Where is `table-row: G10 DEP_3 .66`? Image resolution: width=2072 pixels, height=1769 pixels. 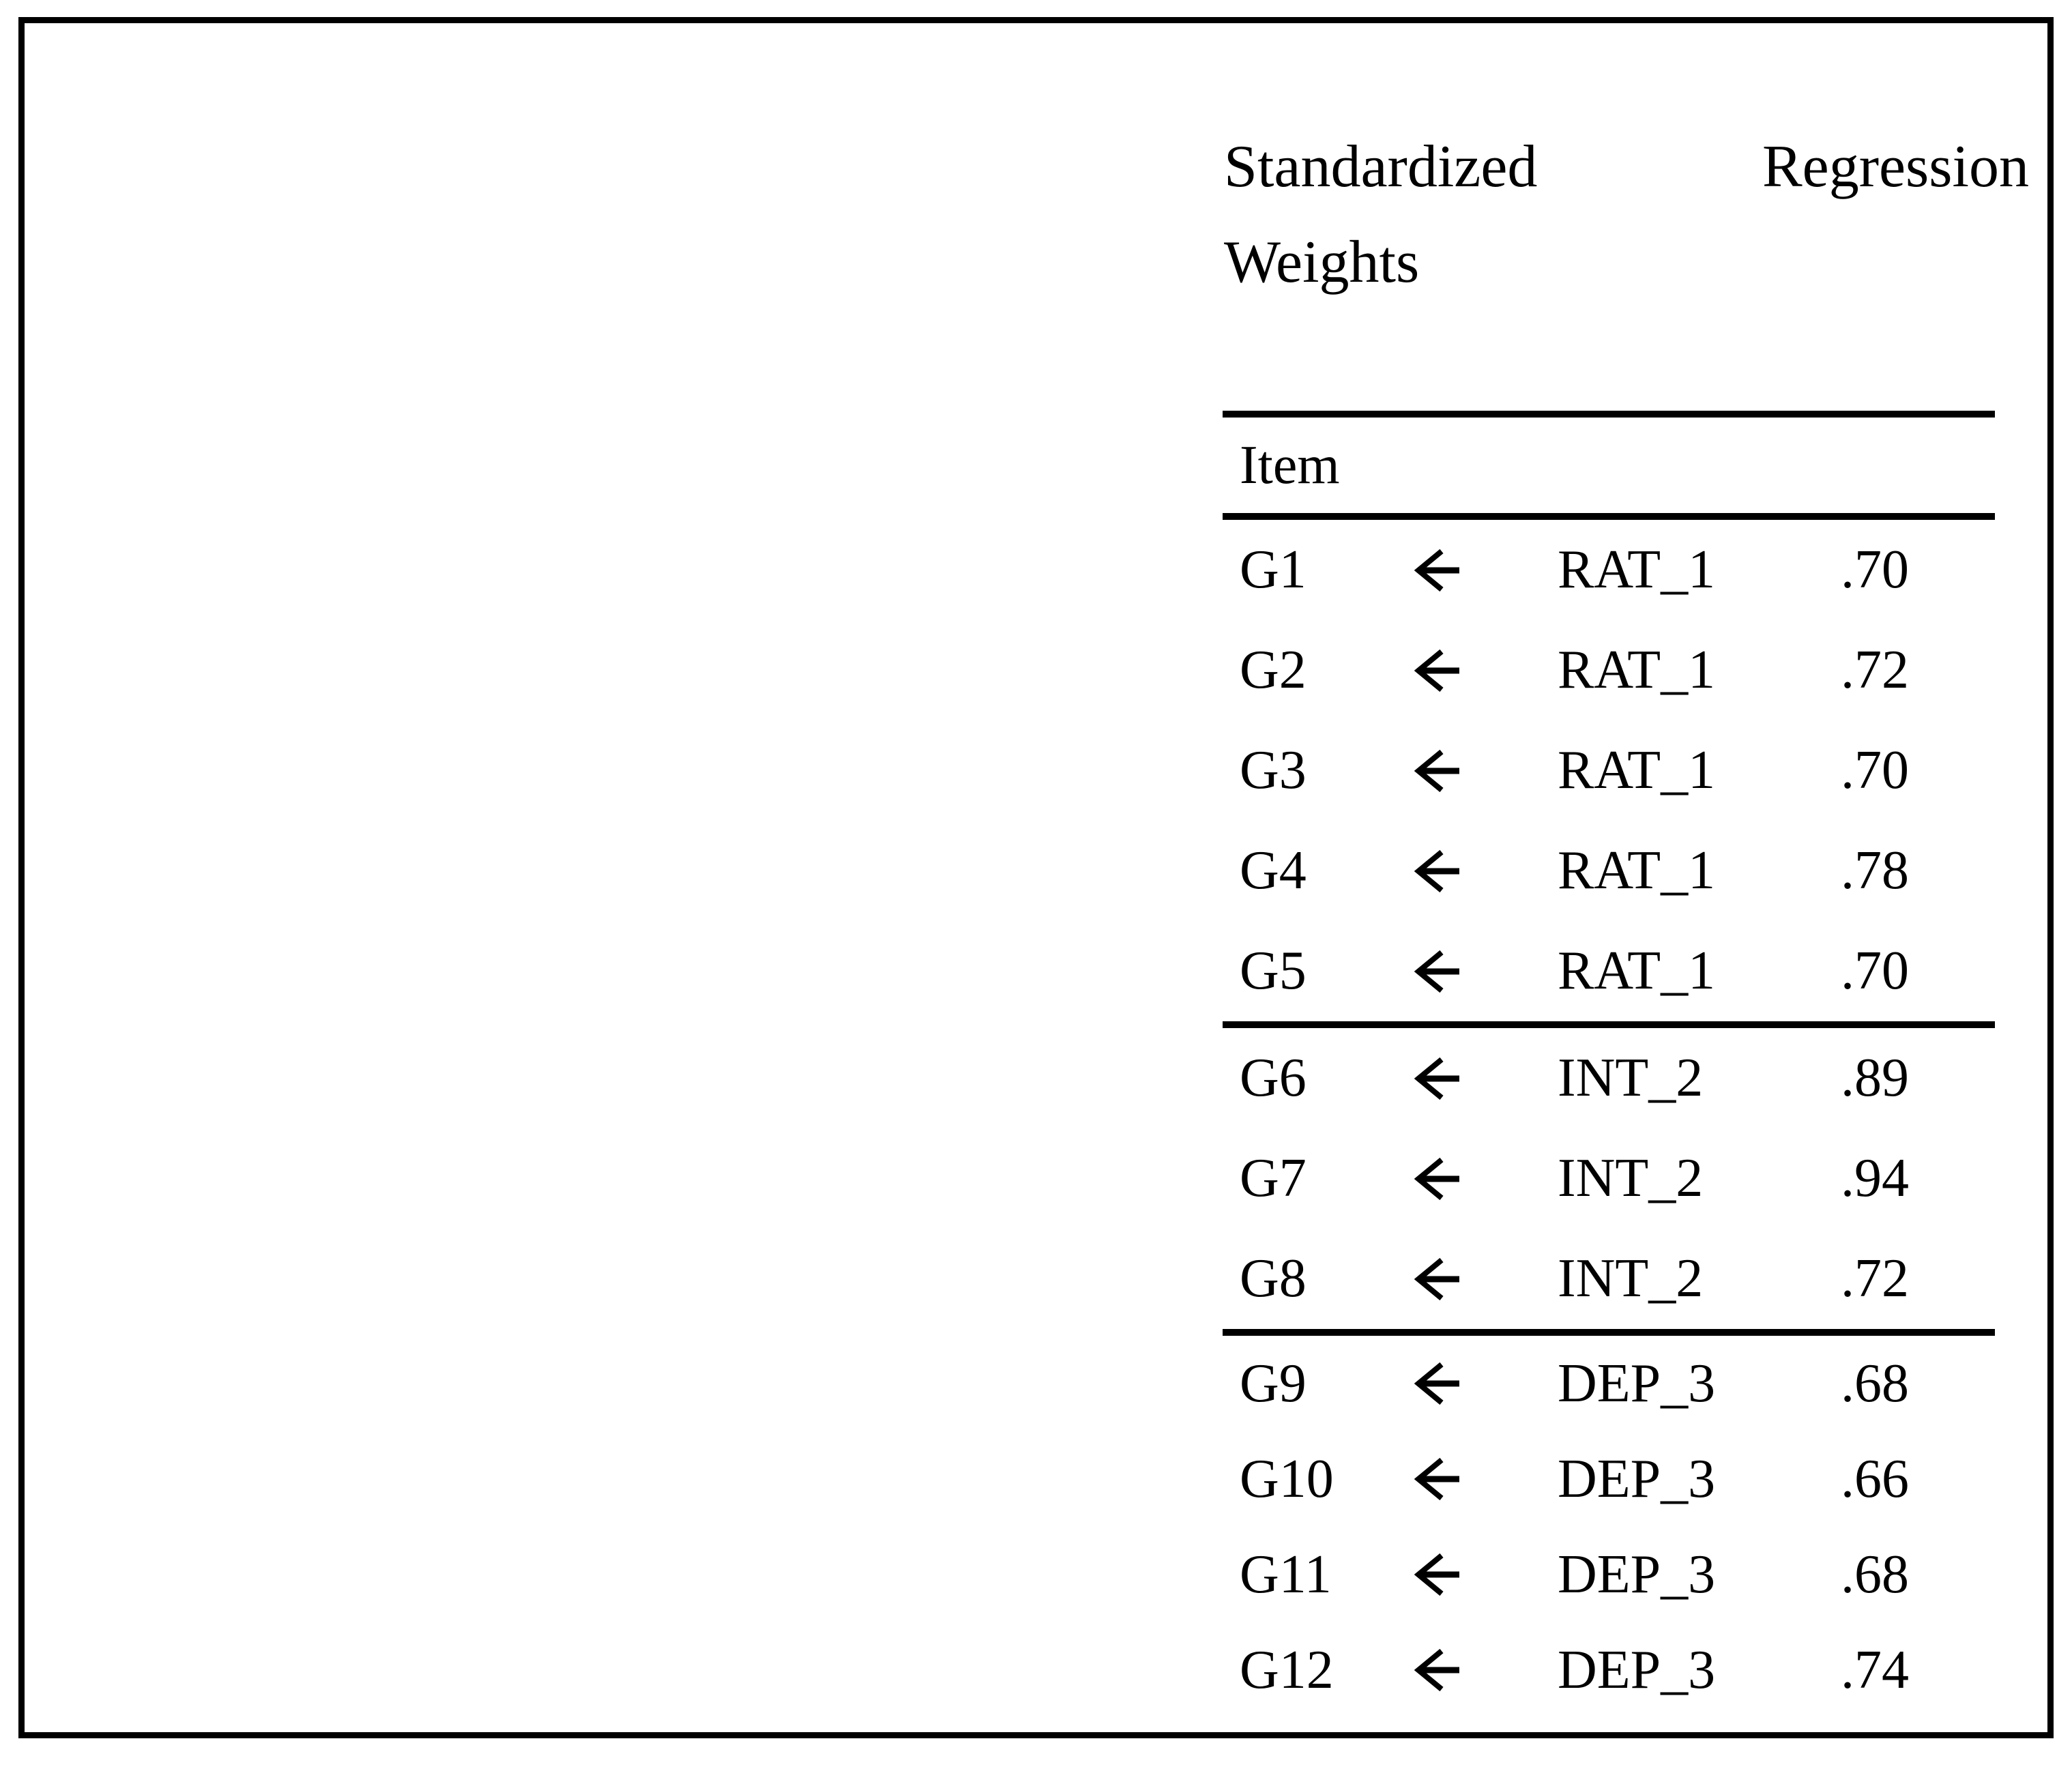 table-row: G10 DEP_3 .66 is located at coordinates (1609, 1479).